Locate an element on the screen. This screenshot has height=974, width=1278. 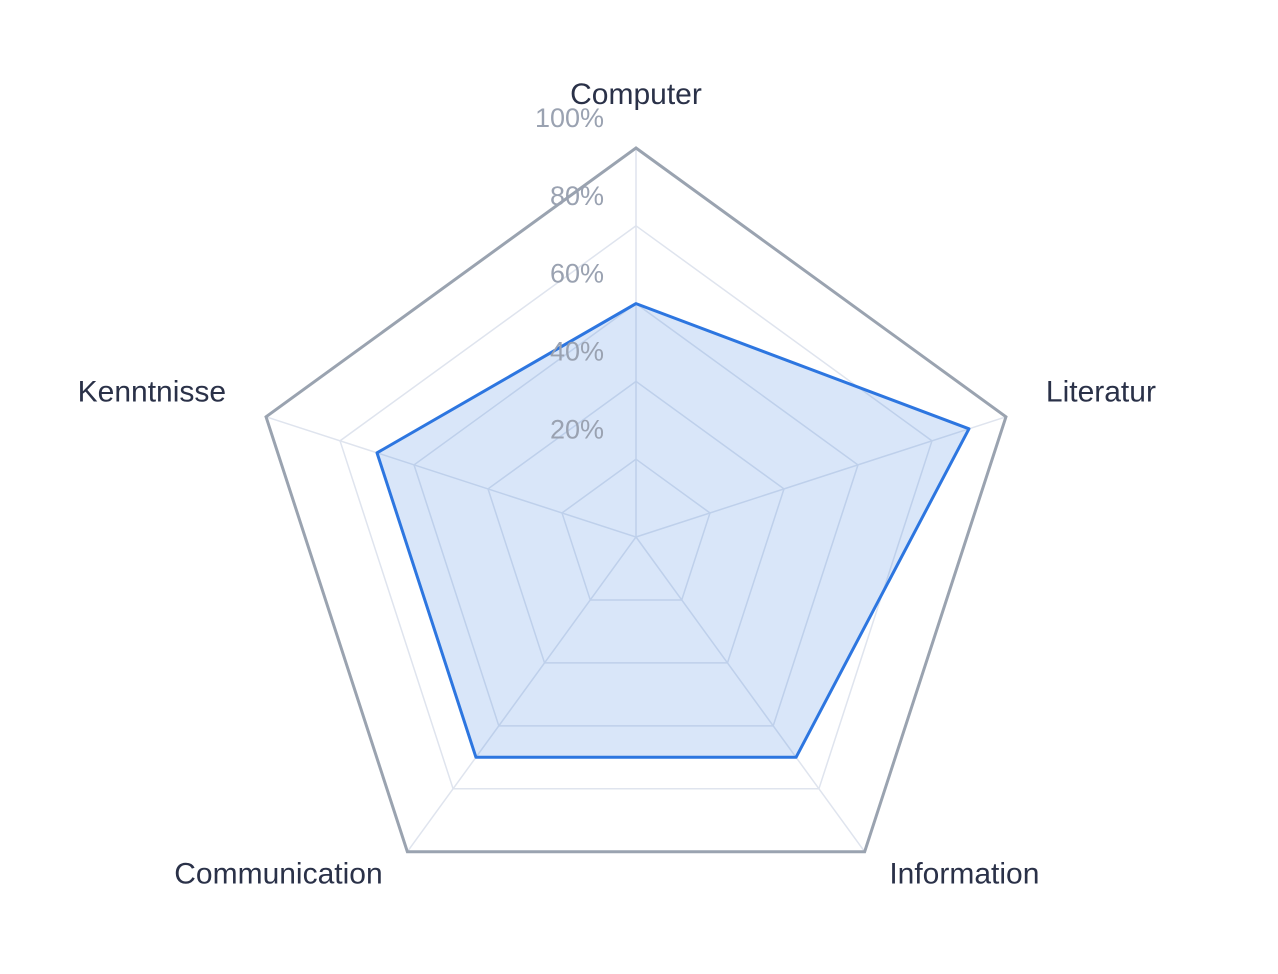
r-tick-label: 40% is located at coordinates (577, 352).